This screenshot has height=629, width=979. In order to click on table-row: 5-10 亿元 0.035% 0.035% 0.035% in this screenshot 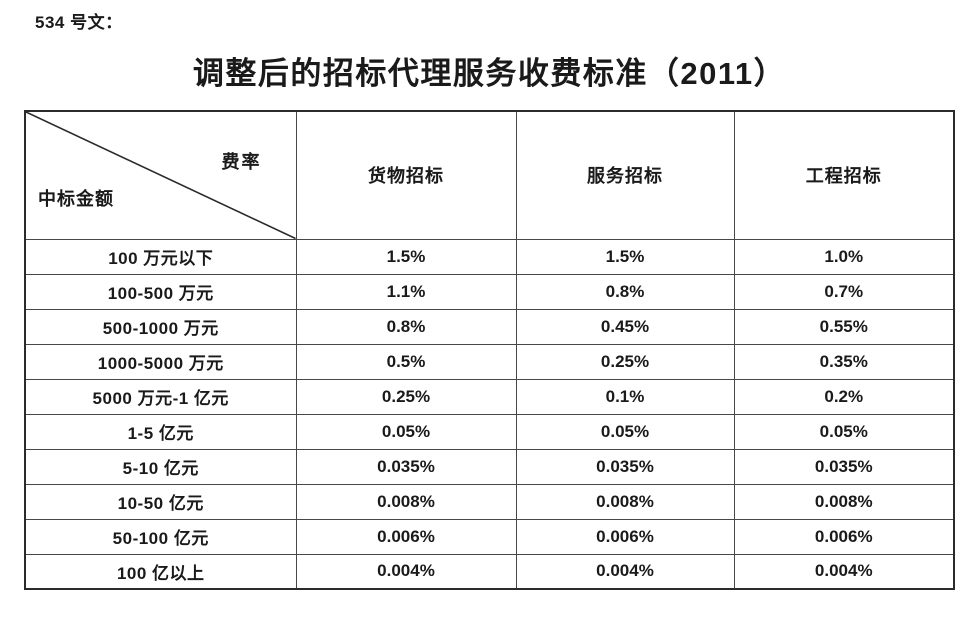, I will do `click(489, 466)`.